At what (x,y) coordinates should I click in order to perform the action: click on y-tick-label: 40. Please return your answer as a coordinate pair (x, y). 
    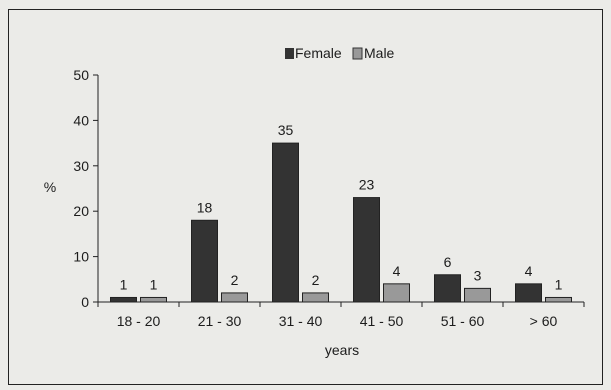
    Looking at the image, I should click on (81, 120).